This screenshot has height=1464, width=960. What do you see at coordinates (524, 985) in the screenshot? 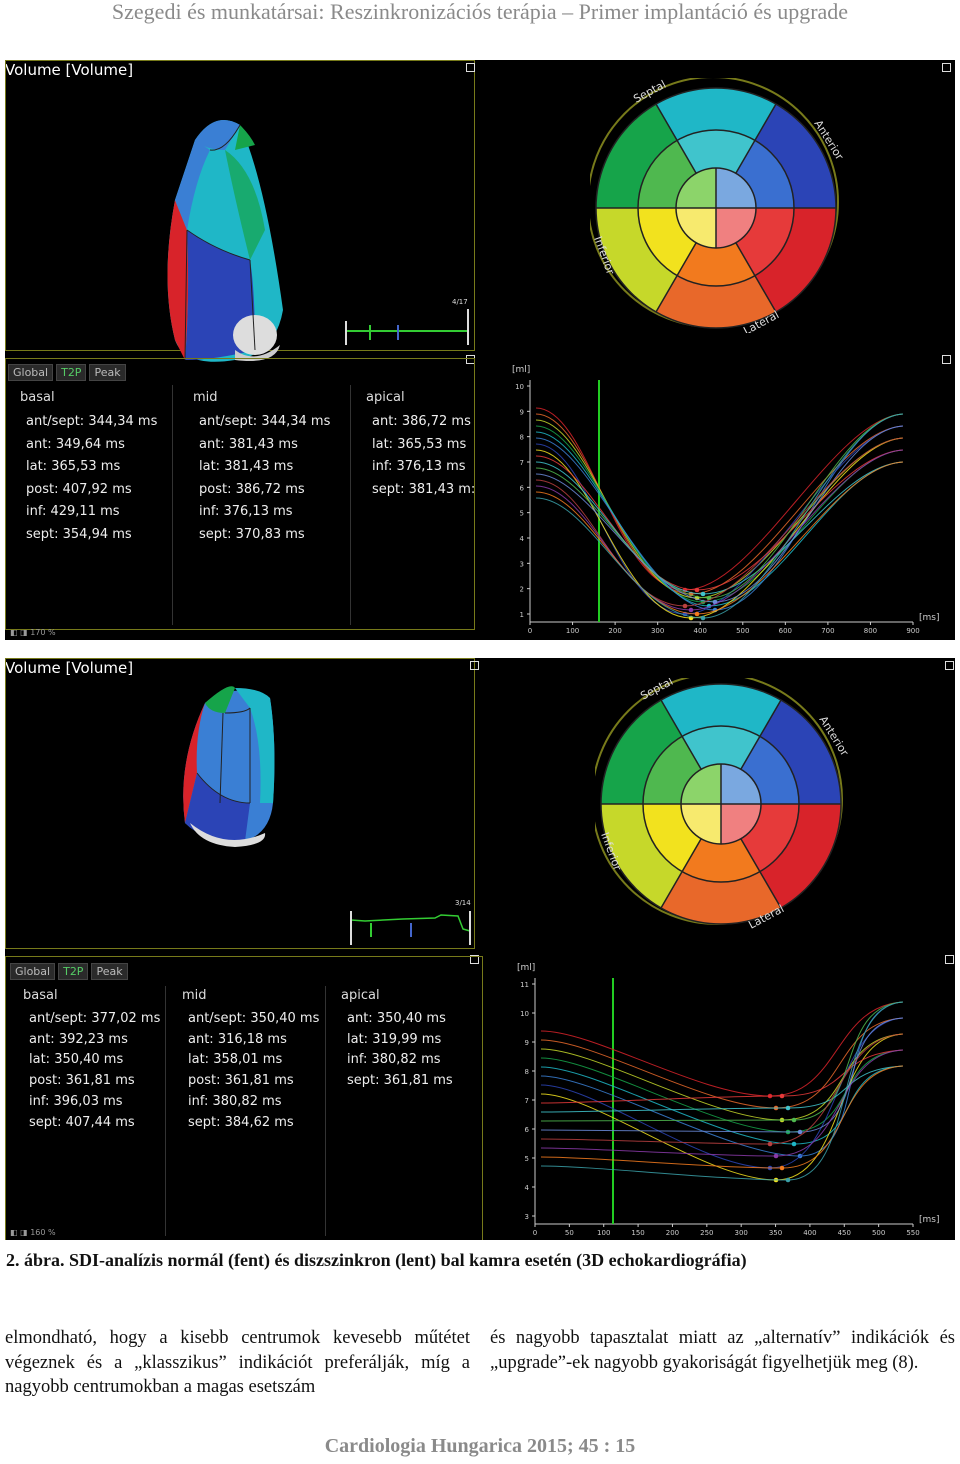
I see `y-tick-label: 11` at bounding box center [524, 985].